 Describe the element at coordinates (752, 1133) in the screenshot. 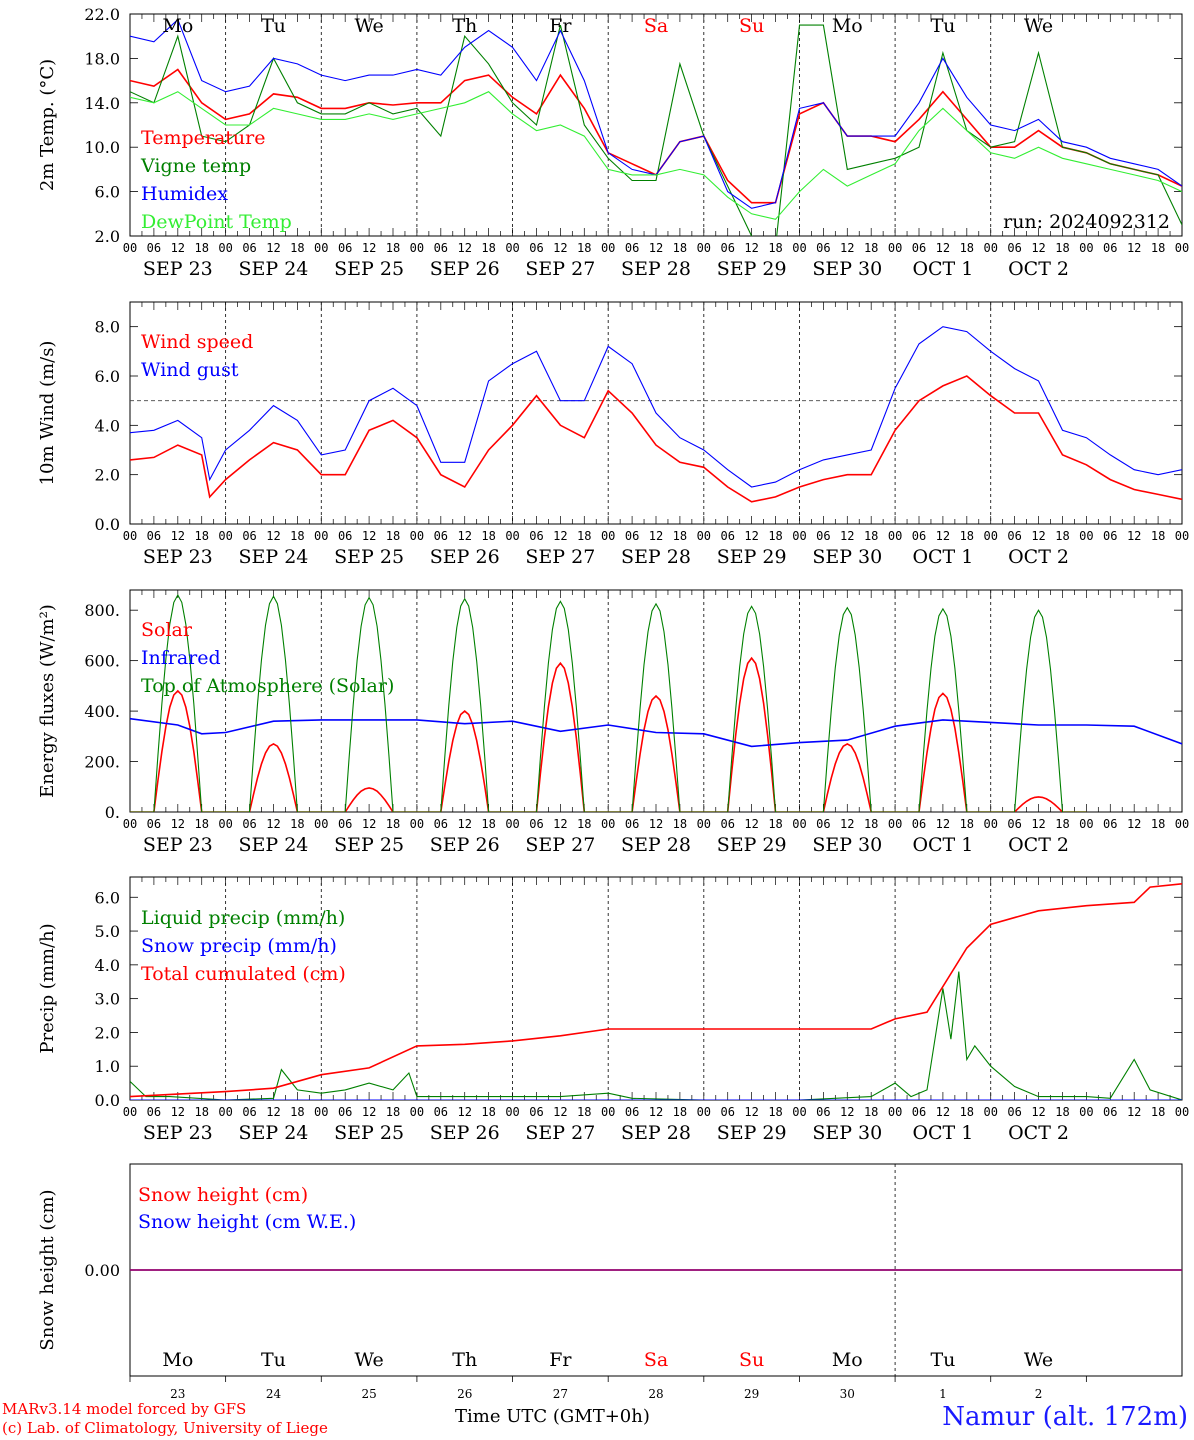

I see `date-label: SEP 29` at that location.